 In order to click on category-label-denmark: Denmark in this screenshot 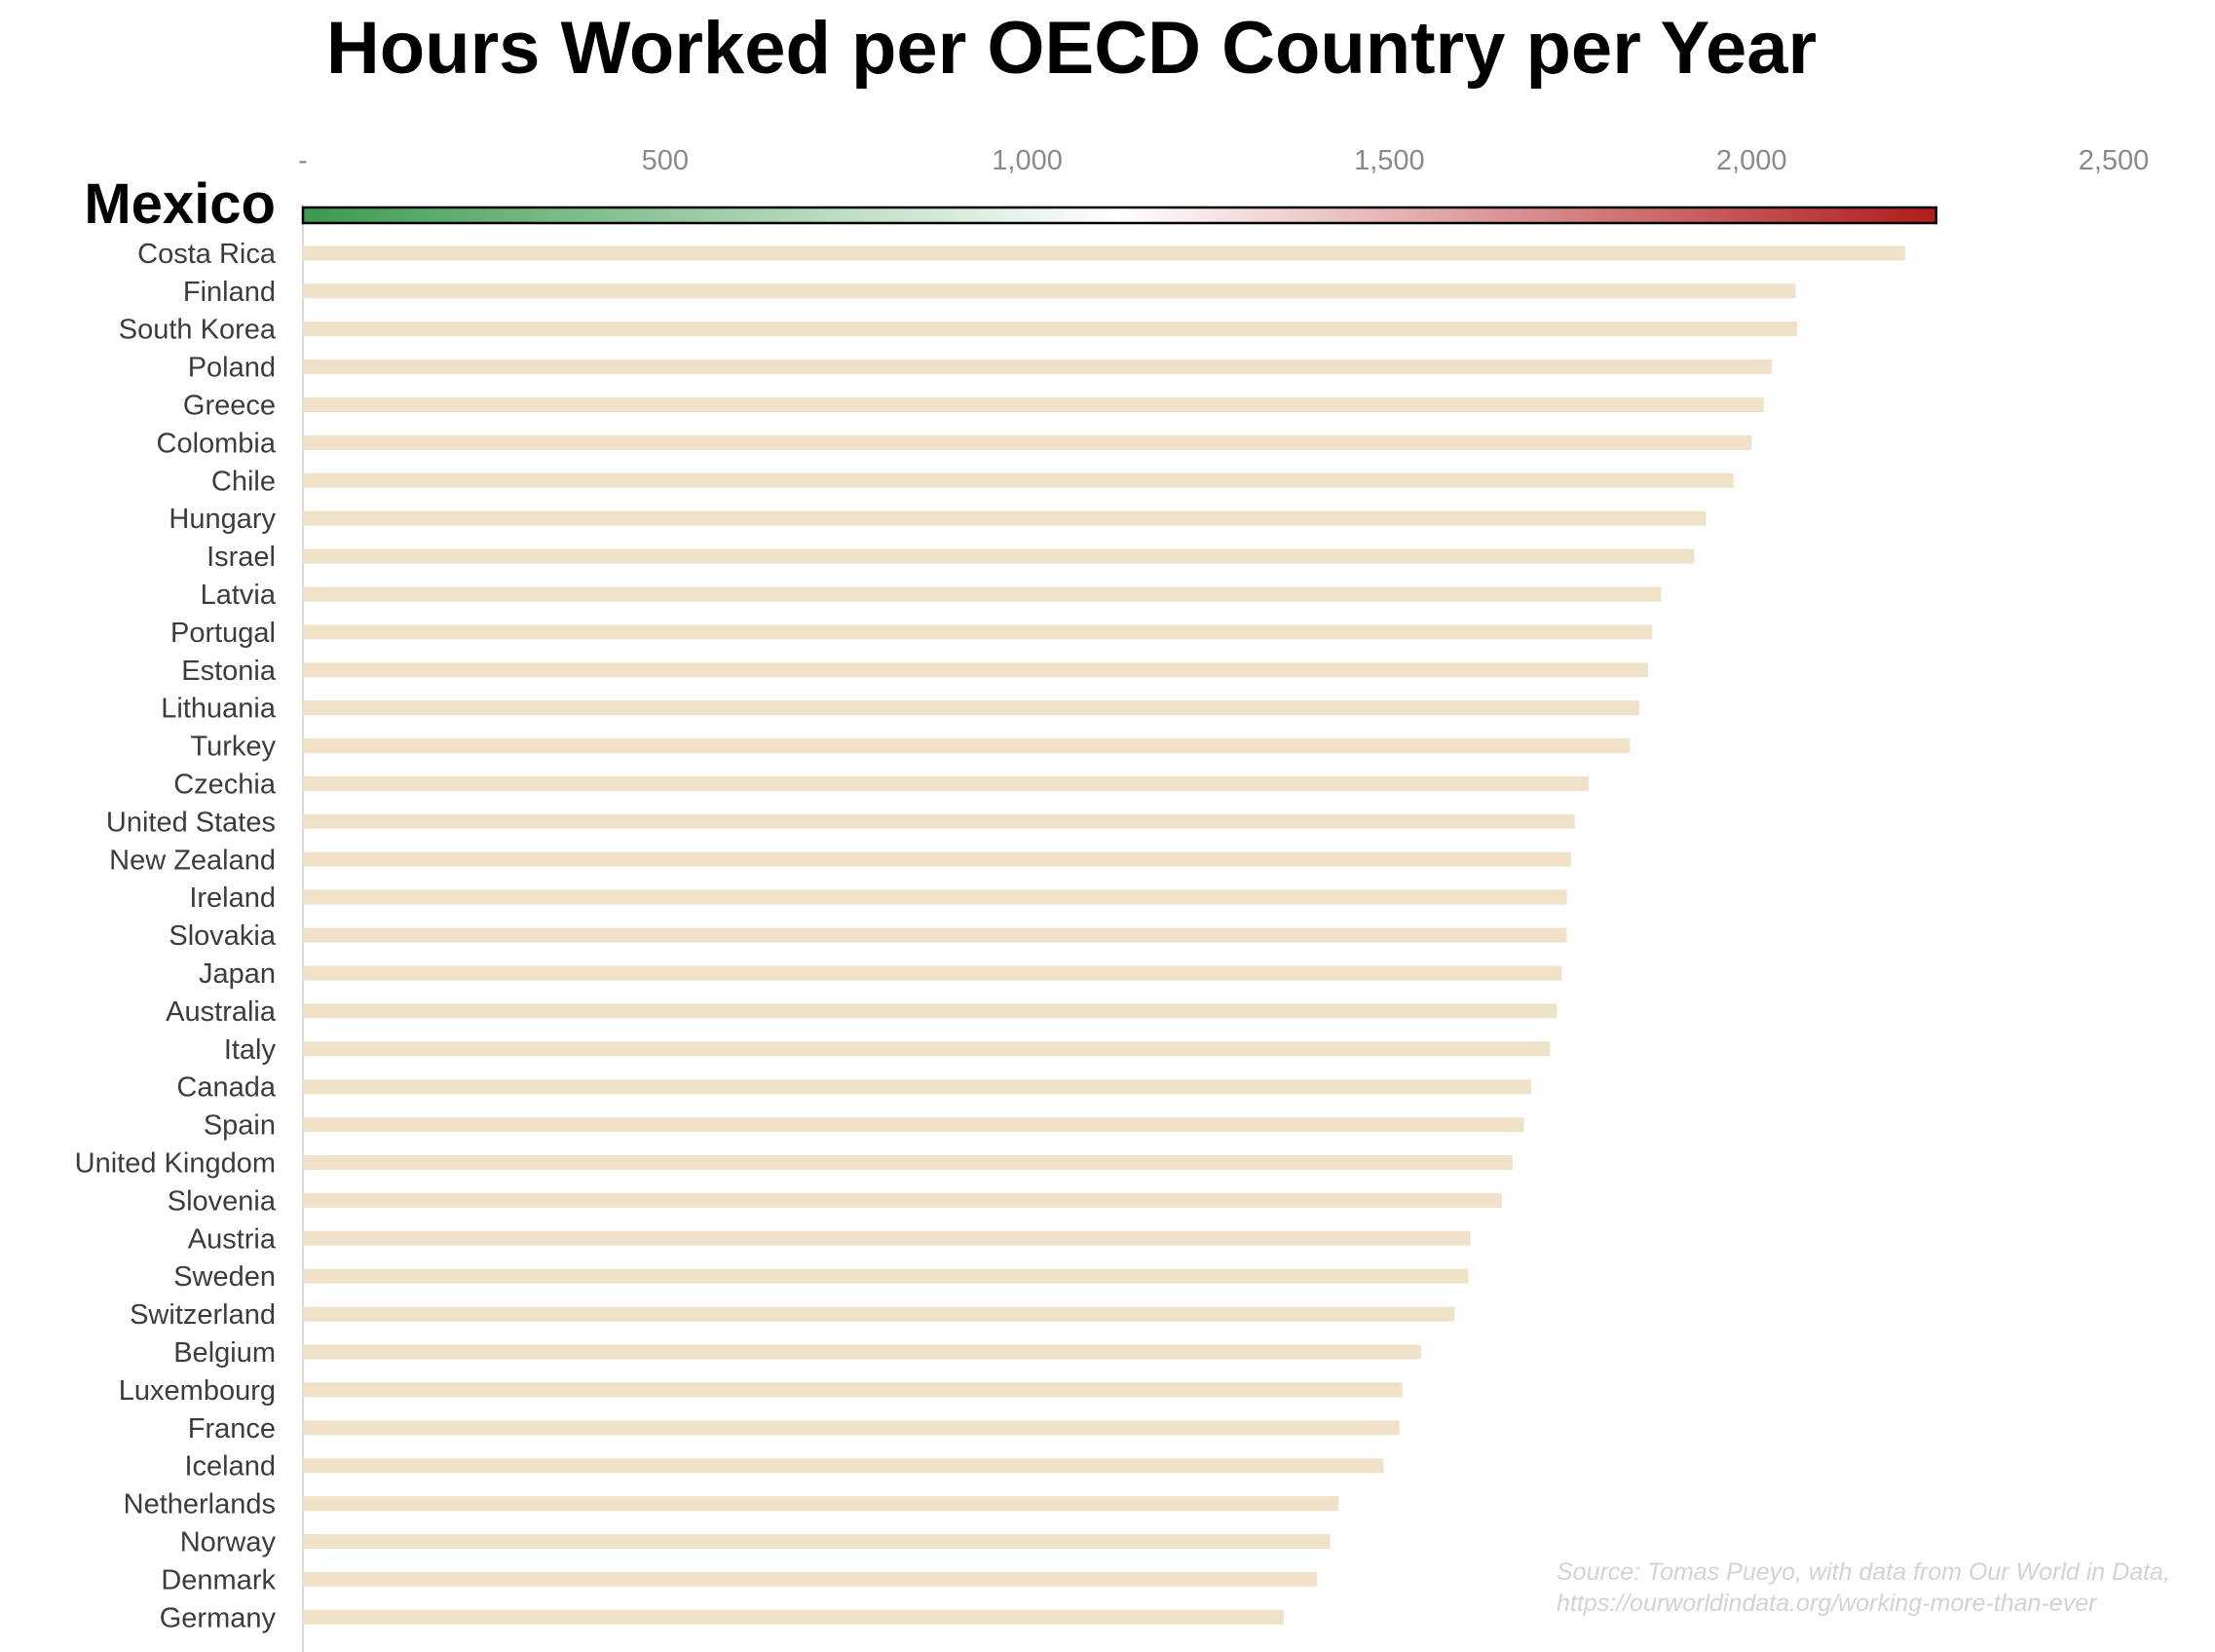, I will do `click(218, 1580)`.